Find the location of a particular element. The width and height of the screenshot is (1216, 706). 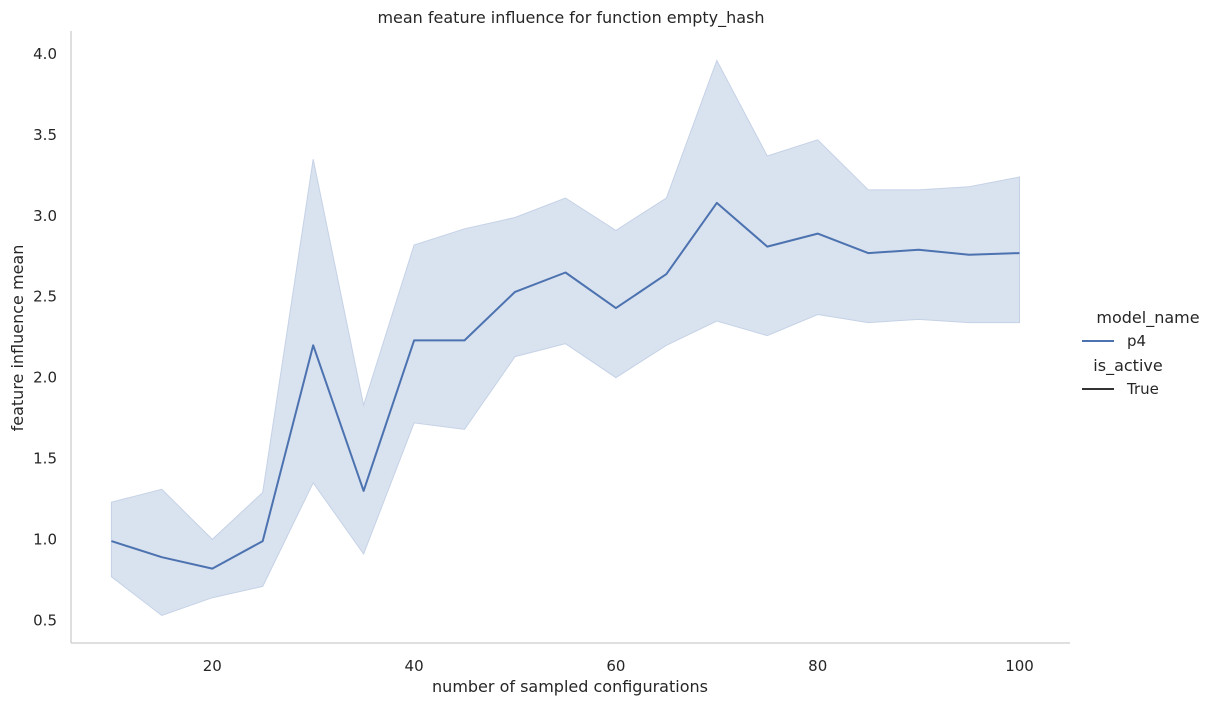

x-tick-label: 80 is located at coordinates (817, 666).